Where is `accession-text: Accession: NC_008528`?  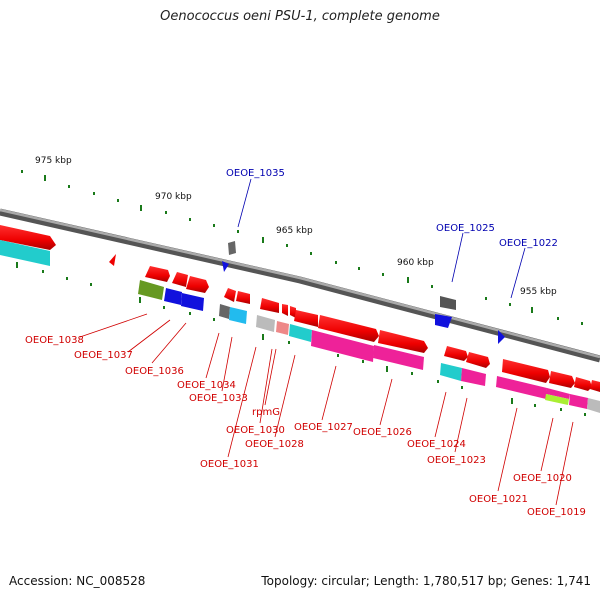
accession-text: Accession: NC_008528 is located at coordinates (77, 581).